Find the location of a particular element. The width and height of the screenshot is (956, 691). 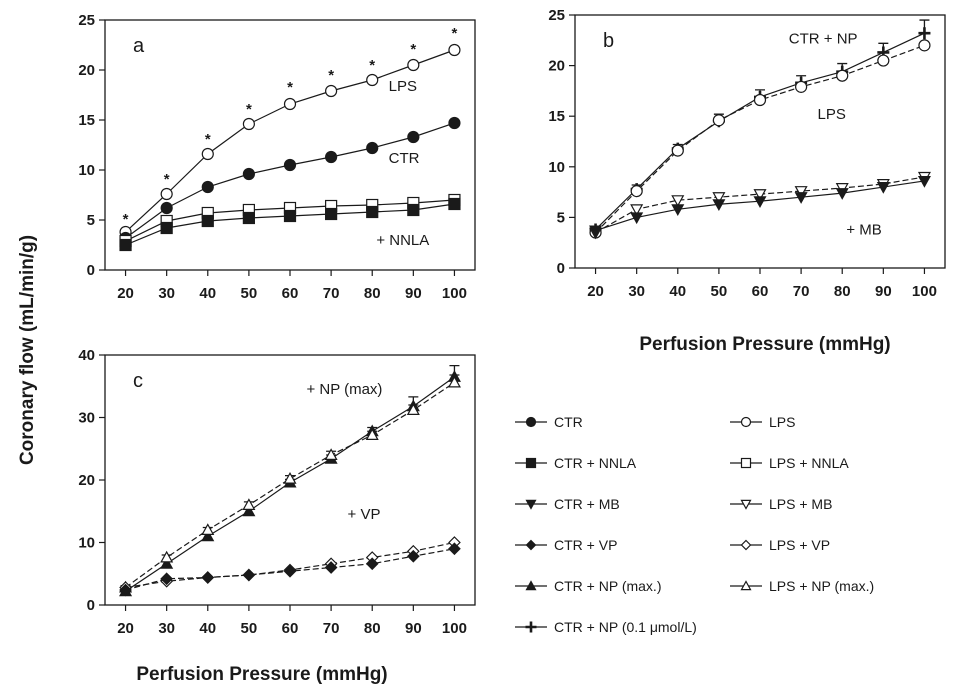

y-tick-label: 15 is located at coordinates (556, 116).